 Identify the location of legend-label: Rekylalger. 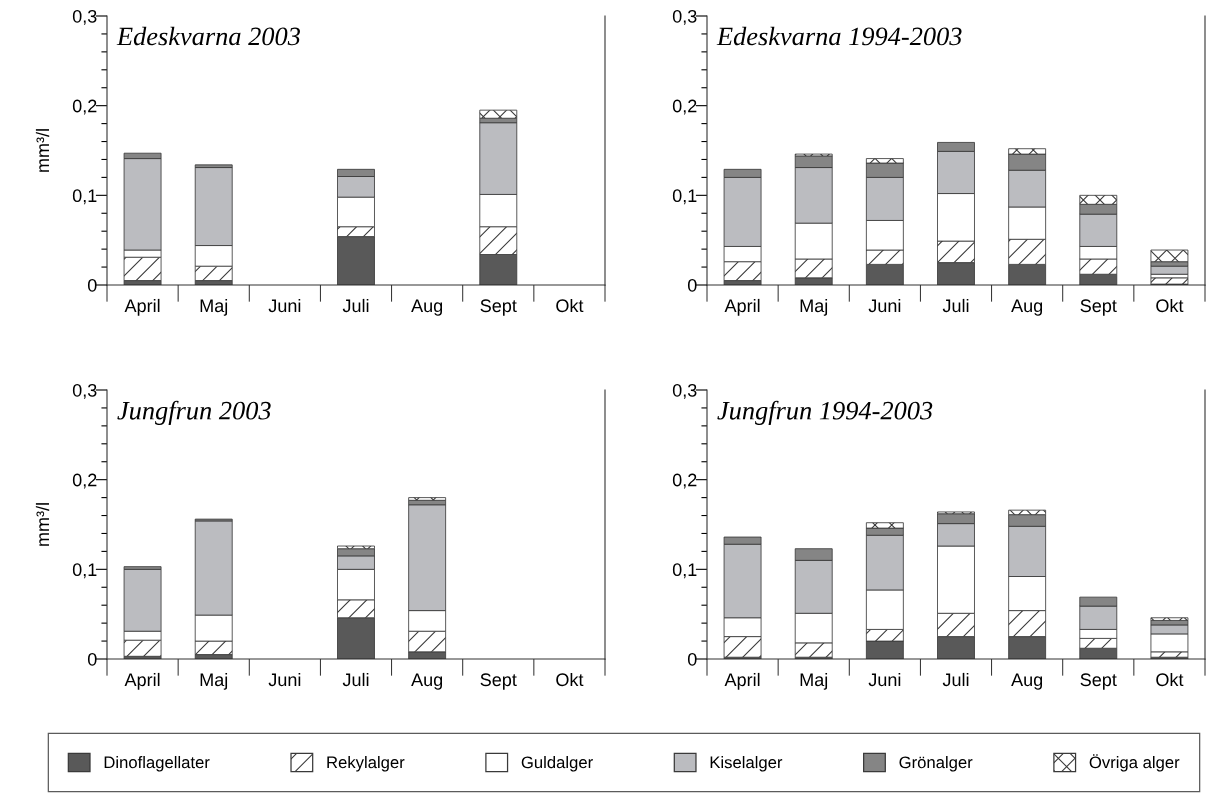
(366, 764).